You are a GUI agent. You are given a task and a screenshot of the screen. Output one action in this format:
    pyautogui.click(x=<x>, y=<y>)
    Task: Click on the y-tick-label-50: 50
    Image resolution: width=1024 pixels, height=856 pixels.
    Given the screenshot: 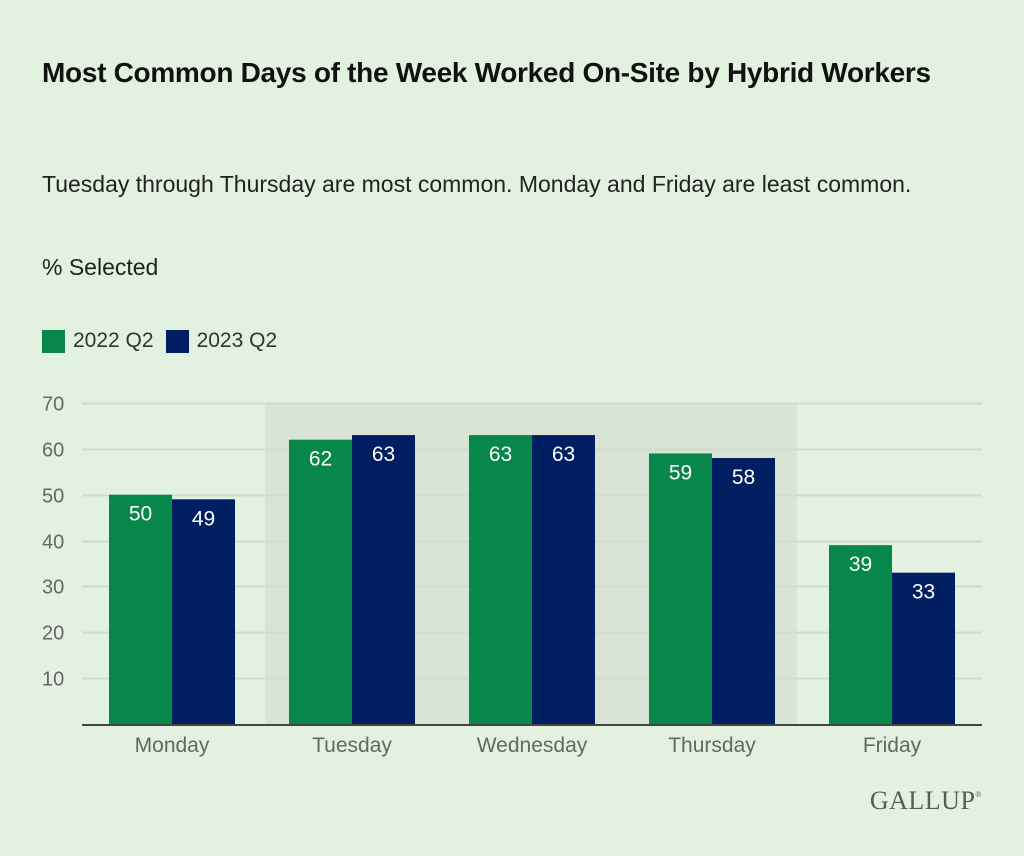 What is the action you would take?
    pyautogui.click(x=53, y=497)
    